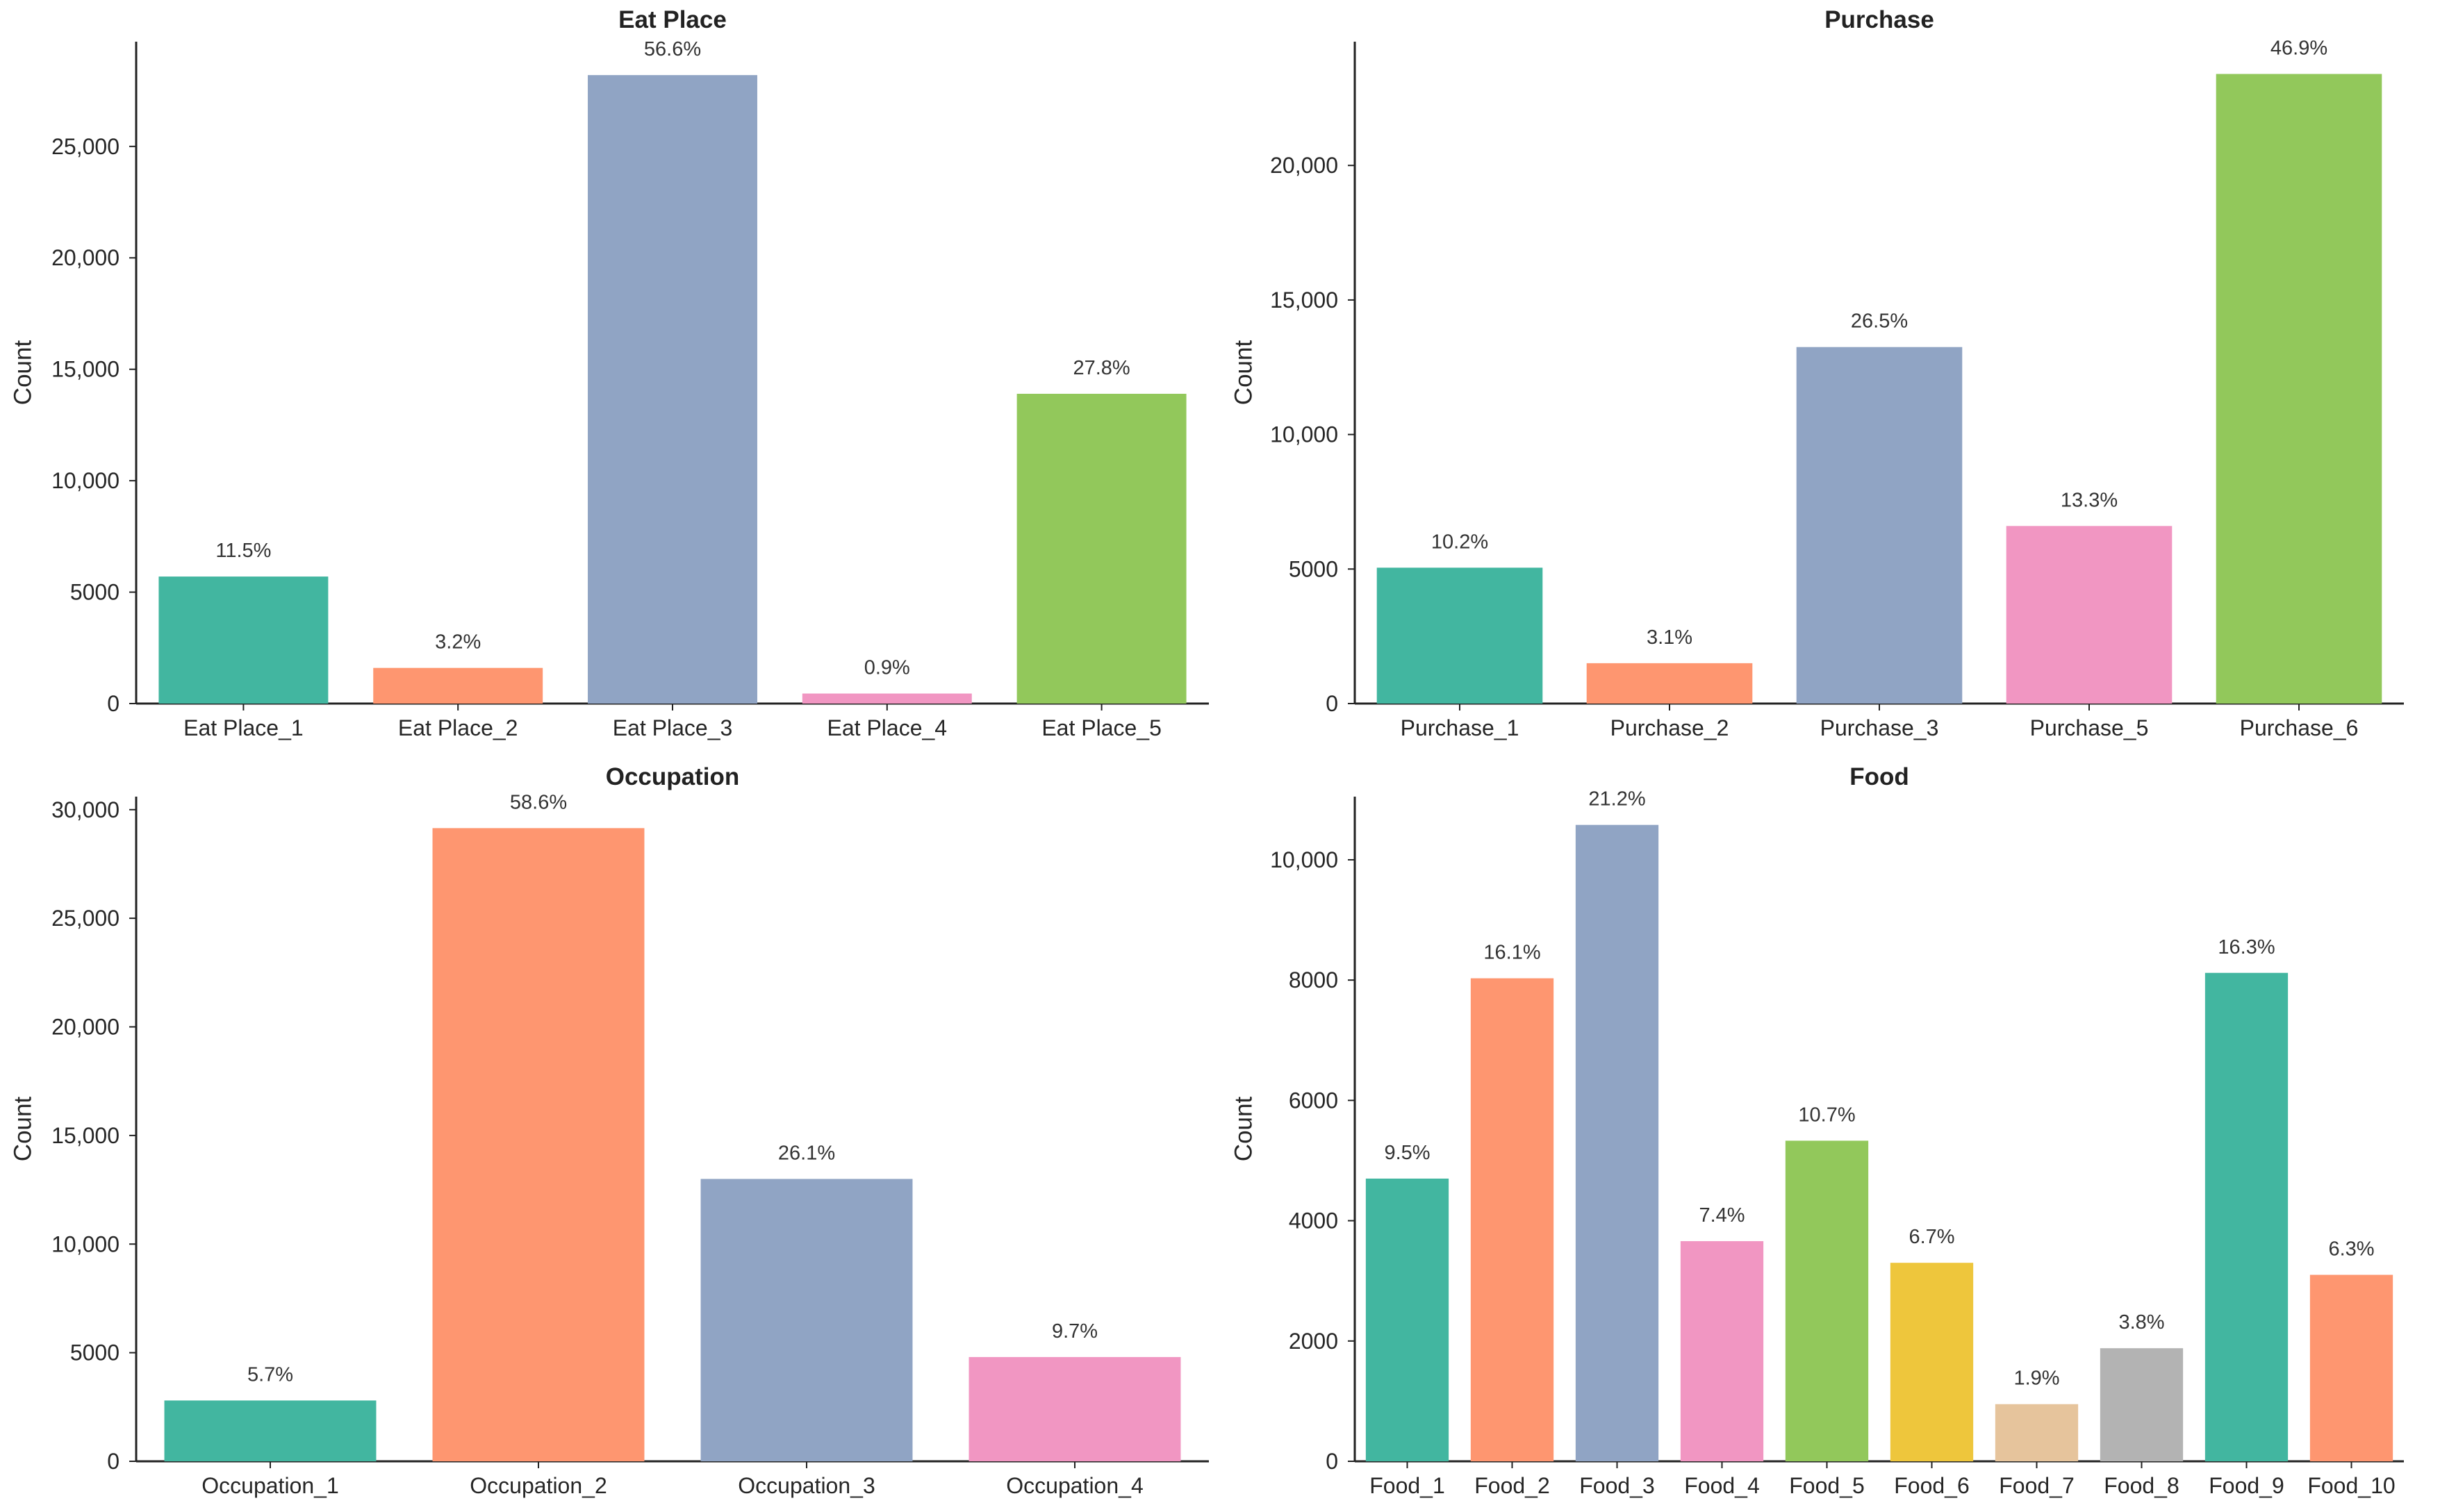  I want to click on y-tick-label: 6000, so click(1313, 1100).